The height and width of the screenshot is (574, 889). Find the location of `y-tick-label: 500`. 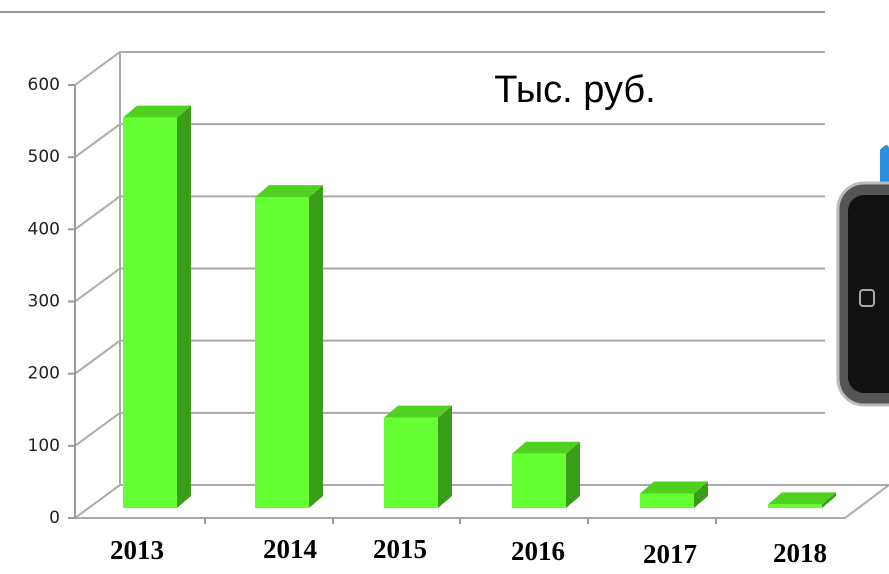

y-tick-label: 500 is located at coordinates (44, 157).